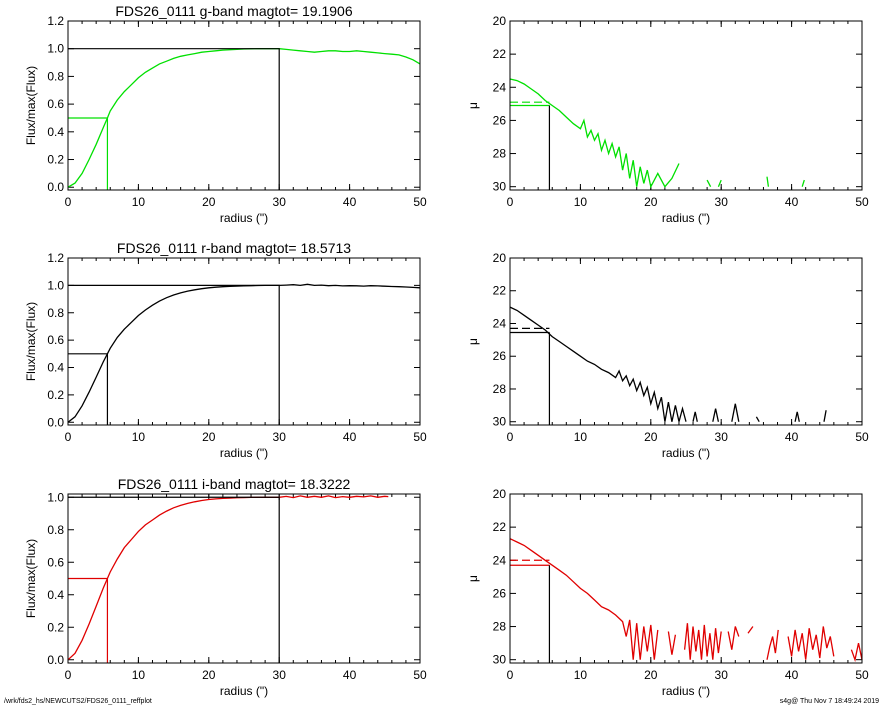 This screenshot has width=885, height=708. What do you see at coordinates (55, 104) in the screenshot?
I see `panel1-ytick-label: 0.6` at bounding box center [55, 104].